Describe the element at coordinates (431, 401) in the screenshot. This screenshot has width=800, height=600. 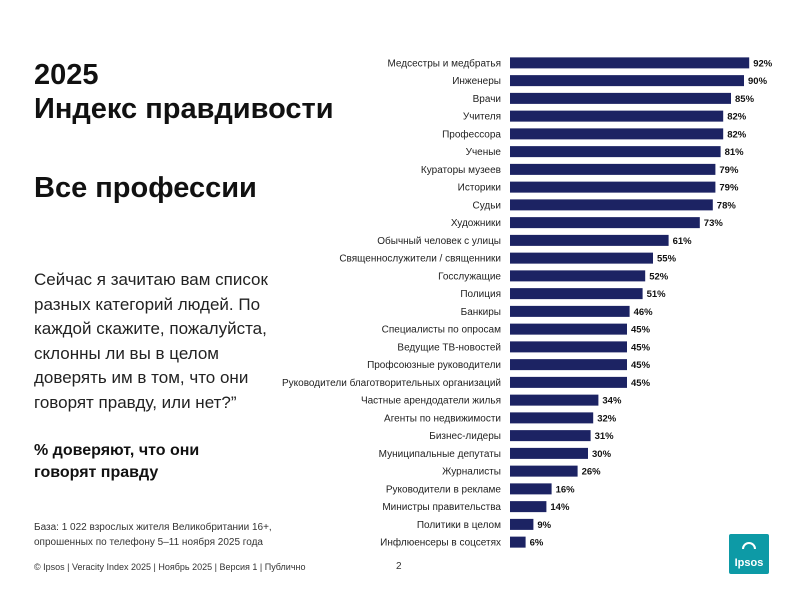
I see `category-label: Частные арендодатели жилья` at that location.